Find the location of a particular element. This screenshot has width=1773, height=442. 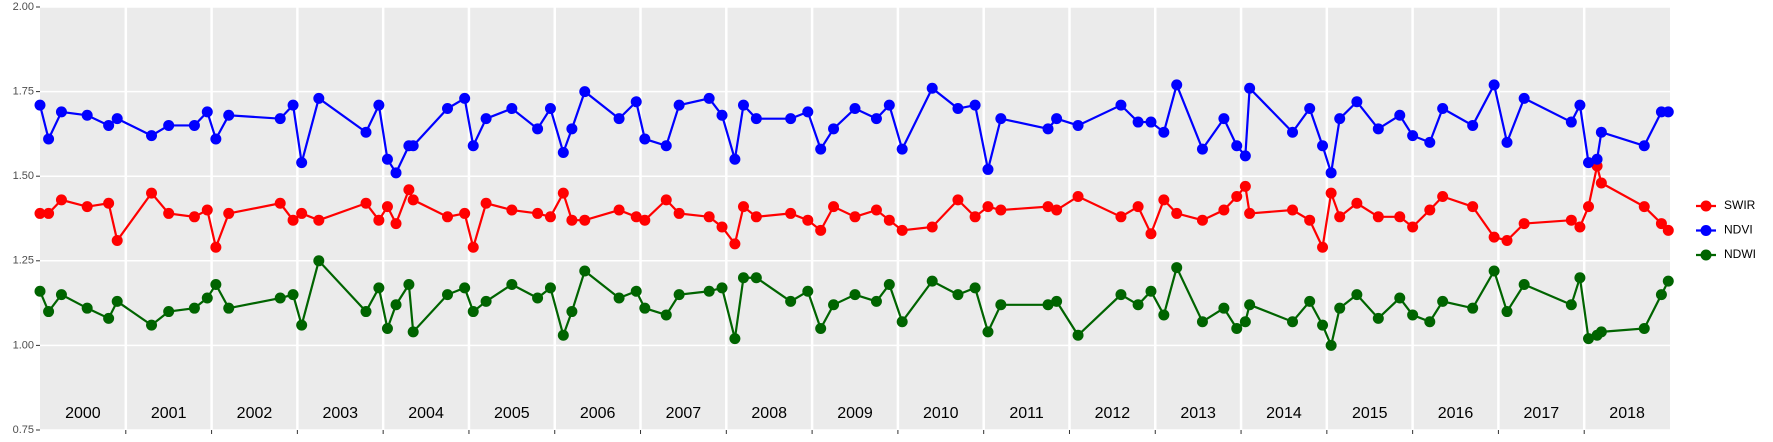

year-label: 2006 is located at coordinates (598, 413).